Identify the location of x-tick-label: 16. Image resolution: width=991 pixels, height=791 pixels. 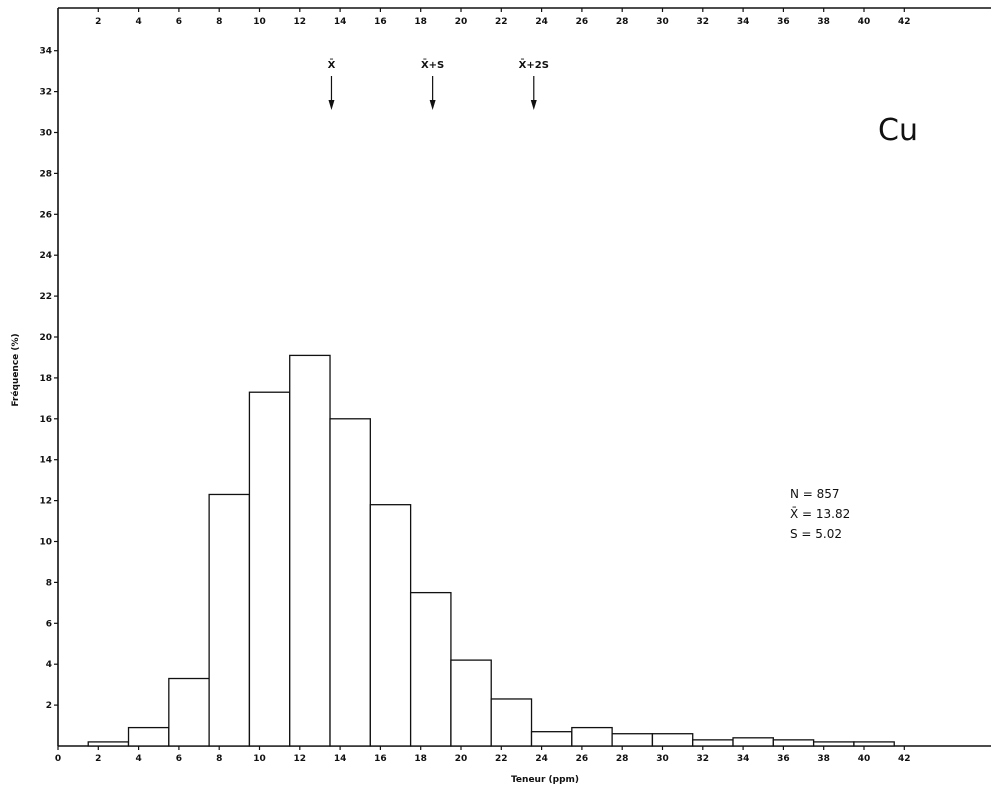
(380, 759).